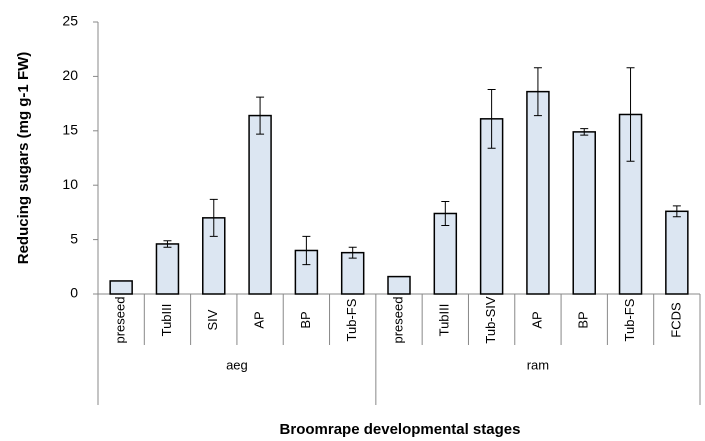 Image resolution: width=705 pixels, height=441 pixels. Describe the element at coordinates (70, 21) in the screenshot. I see `y-tick-label: 25` at that location.